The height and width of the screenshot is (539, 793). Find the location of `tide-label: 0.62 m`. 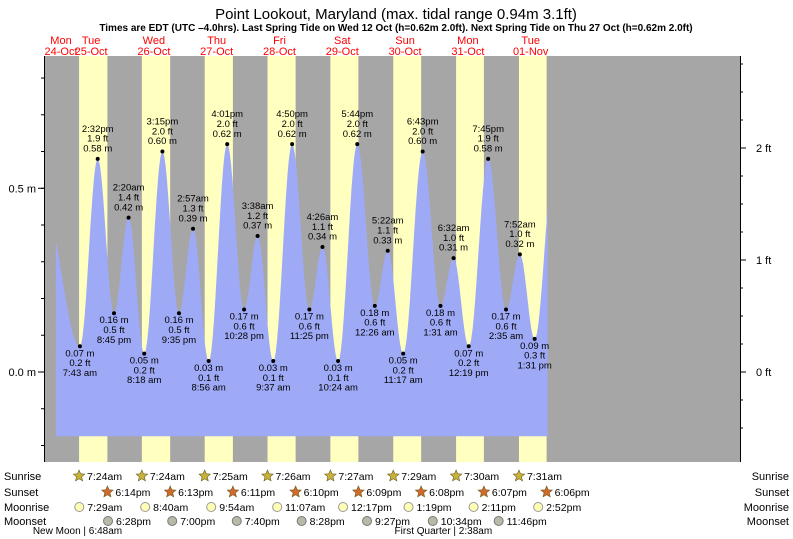

tide-label: 0.62 m is located at coordinates (357, 134).